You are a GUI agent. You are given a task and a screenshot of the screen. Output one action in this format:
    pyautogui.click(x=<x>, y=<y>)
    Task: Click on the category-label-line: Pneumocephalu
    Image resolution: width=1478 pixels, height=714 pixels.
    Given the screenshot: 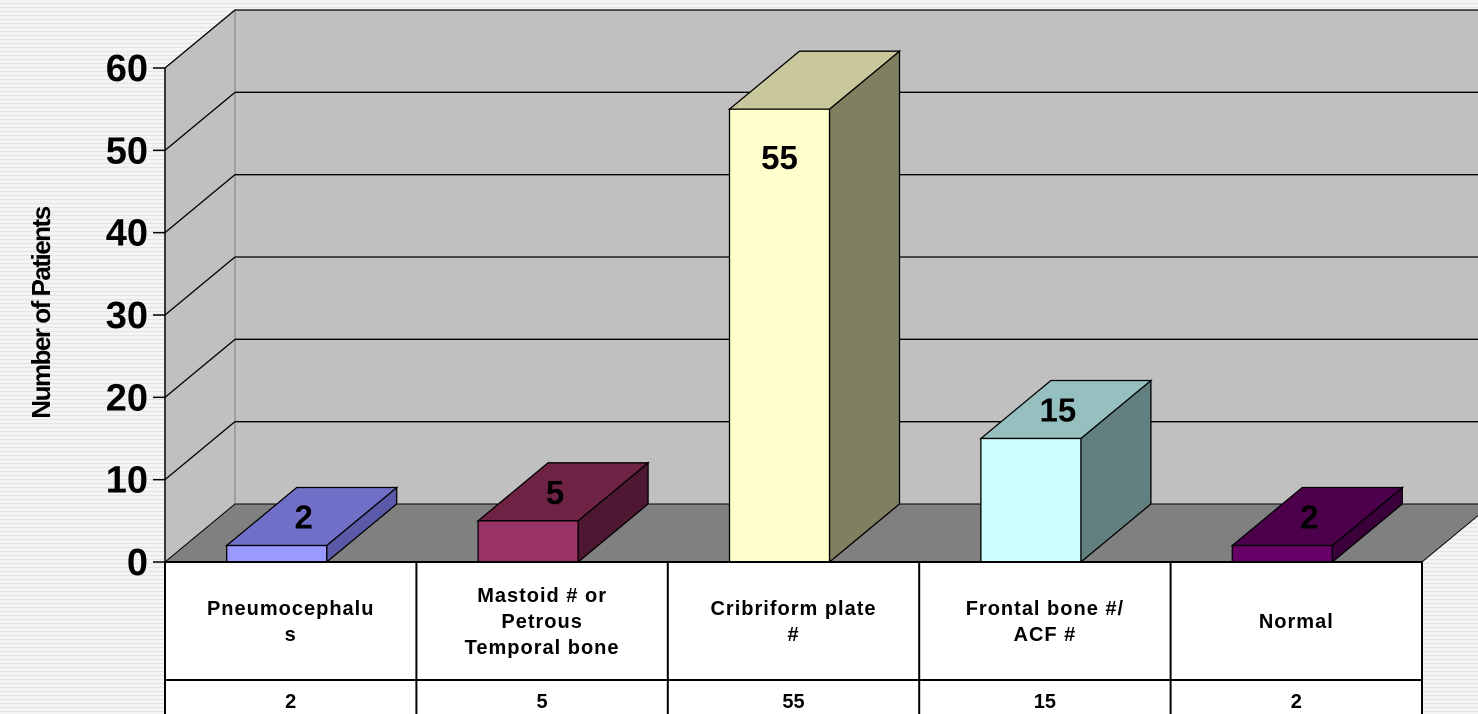 What is the action you would take?
    pyautogui.click(x=290, y=609)
    